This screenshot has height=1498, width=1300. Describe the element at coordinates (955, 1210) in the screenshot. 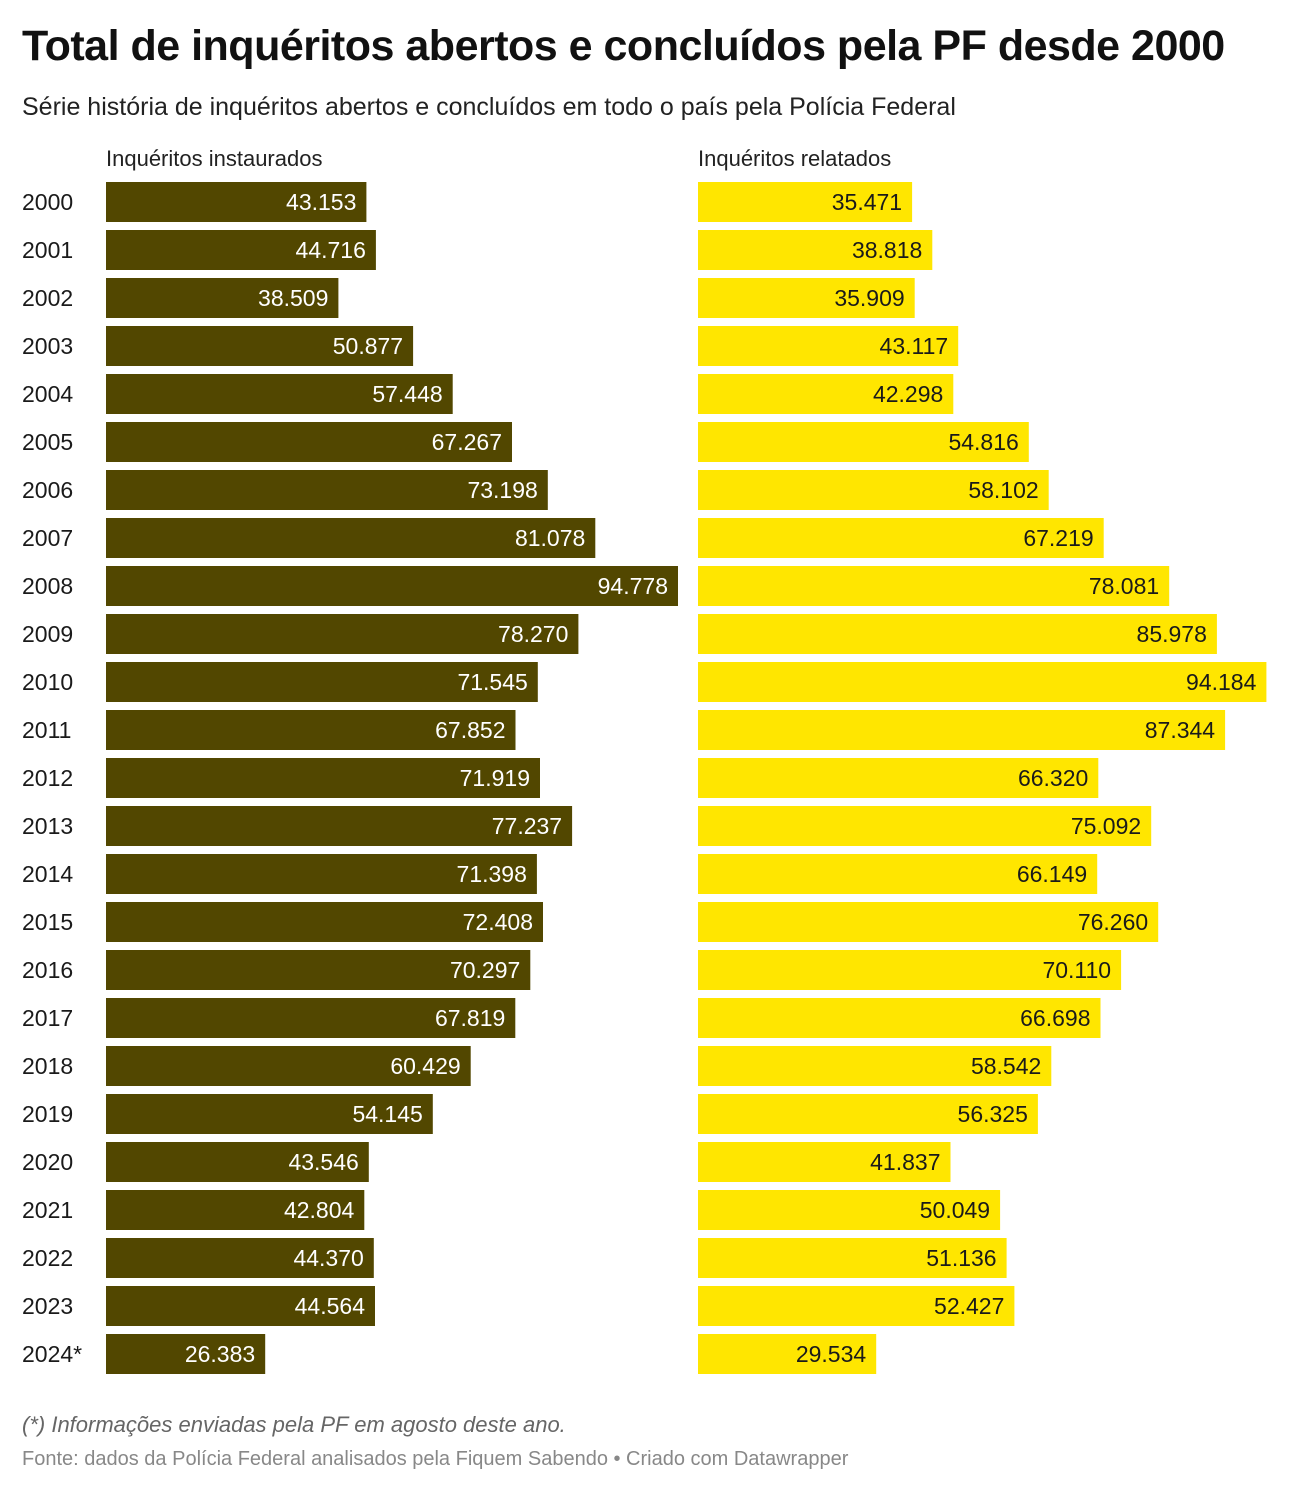

I see `value-label-relatados: 50.049` at that location.